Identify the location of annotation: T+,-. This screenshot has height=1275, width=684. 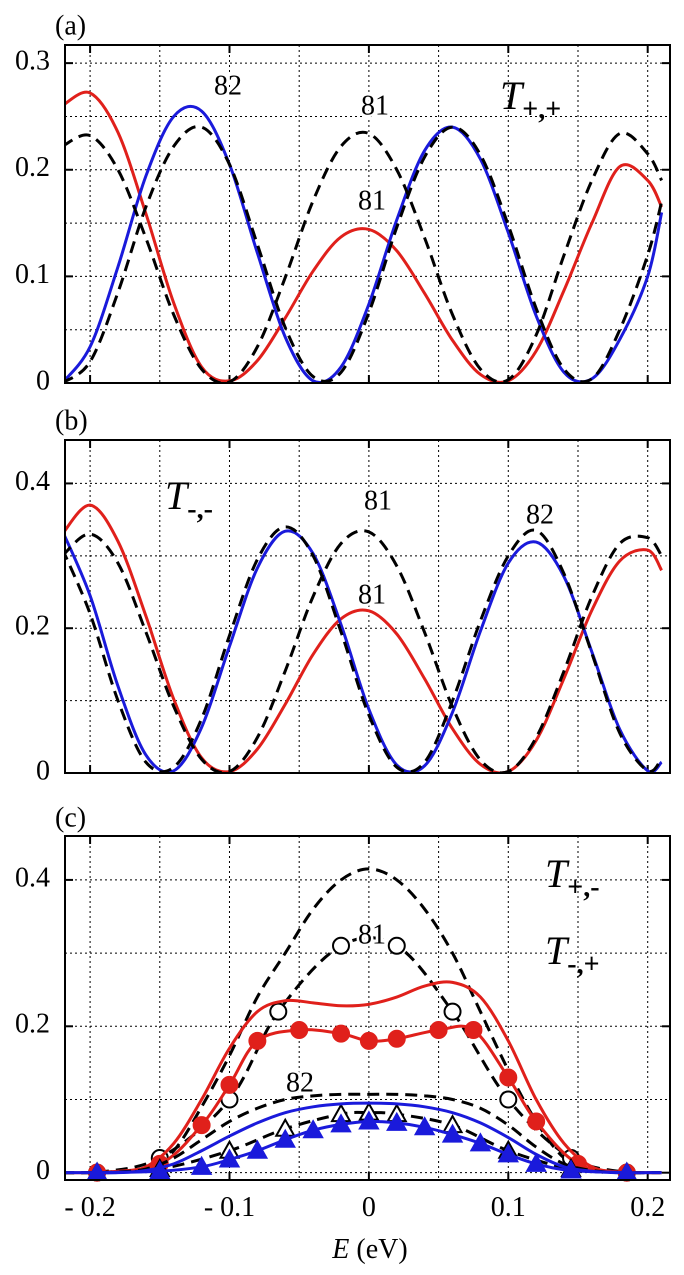
(572, 877).